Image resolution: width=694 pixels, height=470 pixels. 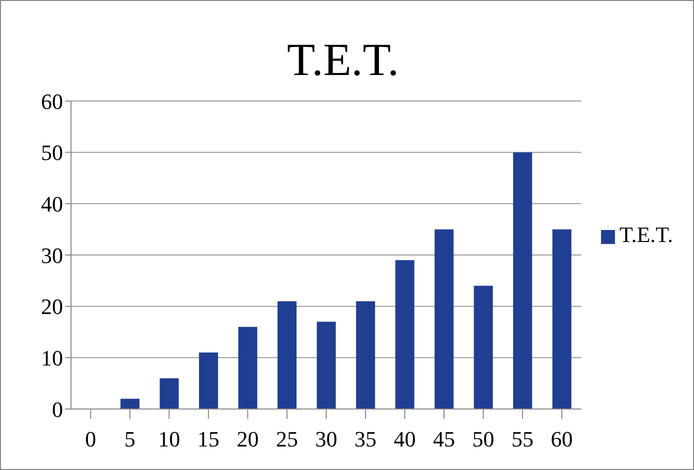 I want to click on x-tick-label: 5, so click(x=130, y=439).